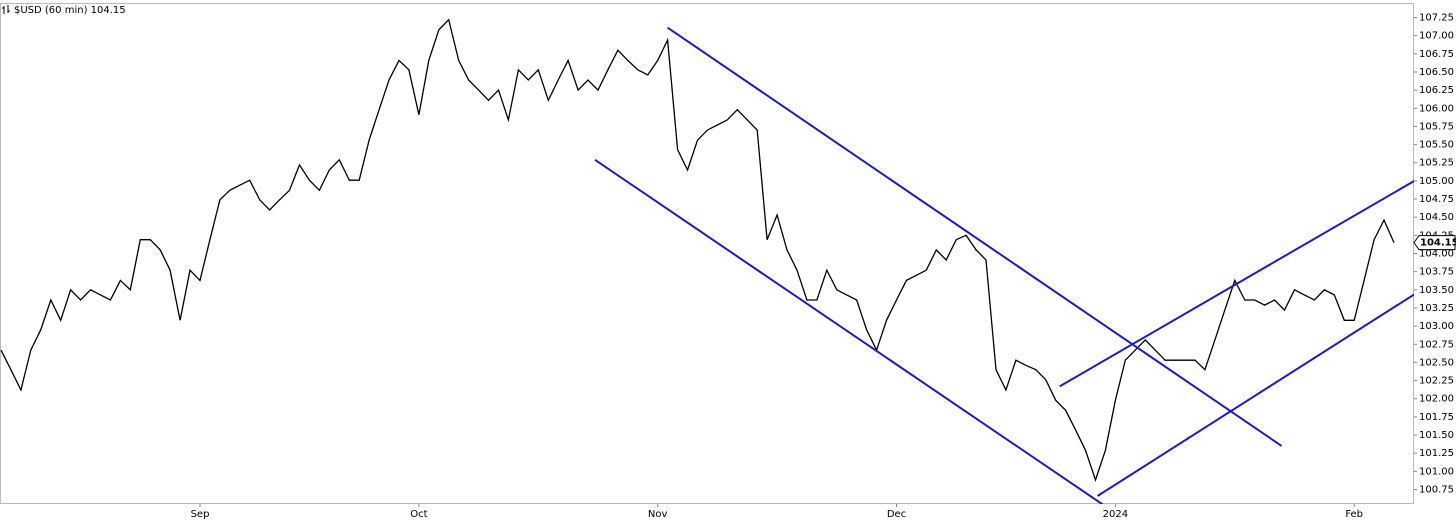 The width and height of the screenshot is (1456, 525). I want to click on y-tick-label: 100.75, so click(1436, 489).